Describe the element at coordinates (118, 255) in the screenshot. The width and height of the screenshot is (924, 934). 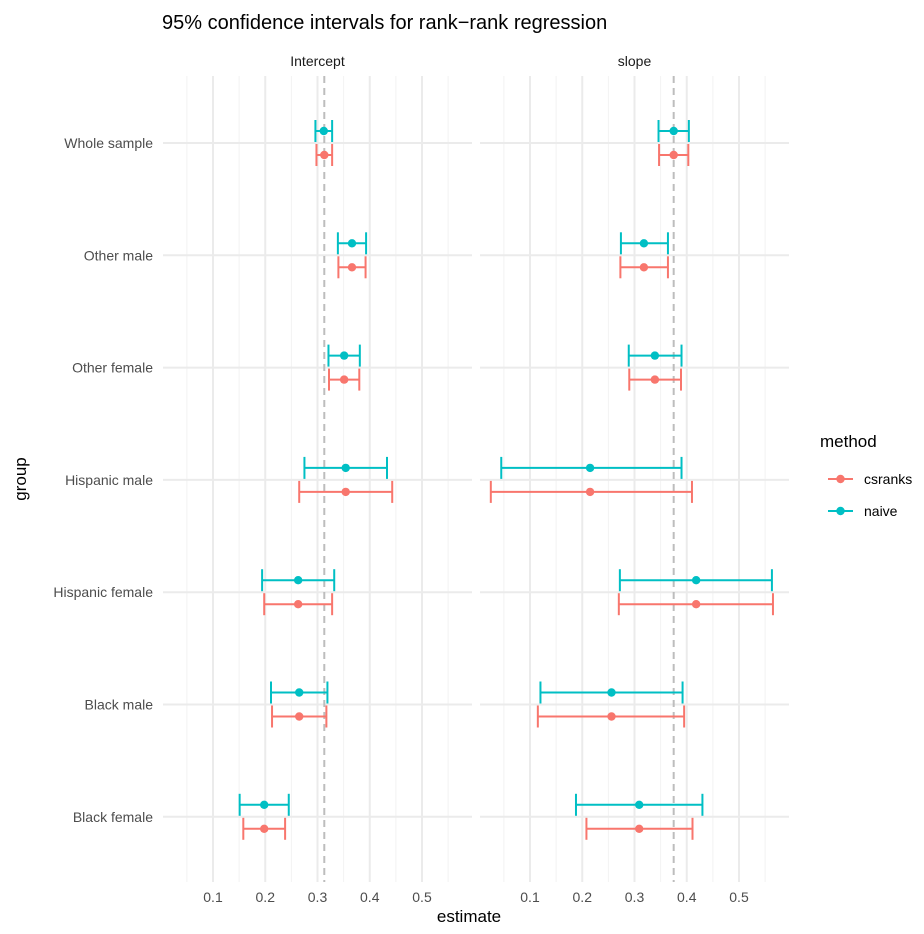
I see `y-tick-label-other-male: Other male` at that location.